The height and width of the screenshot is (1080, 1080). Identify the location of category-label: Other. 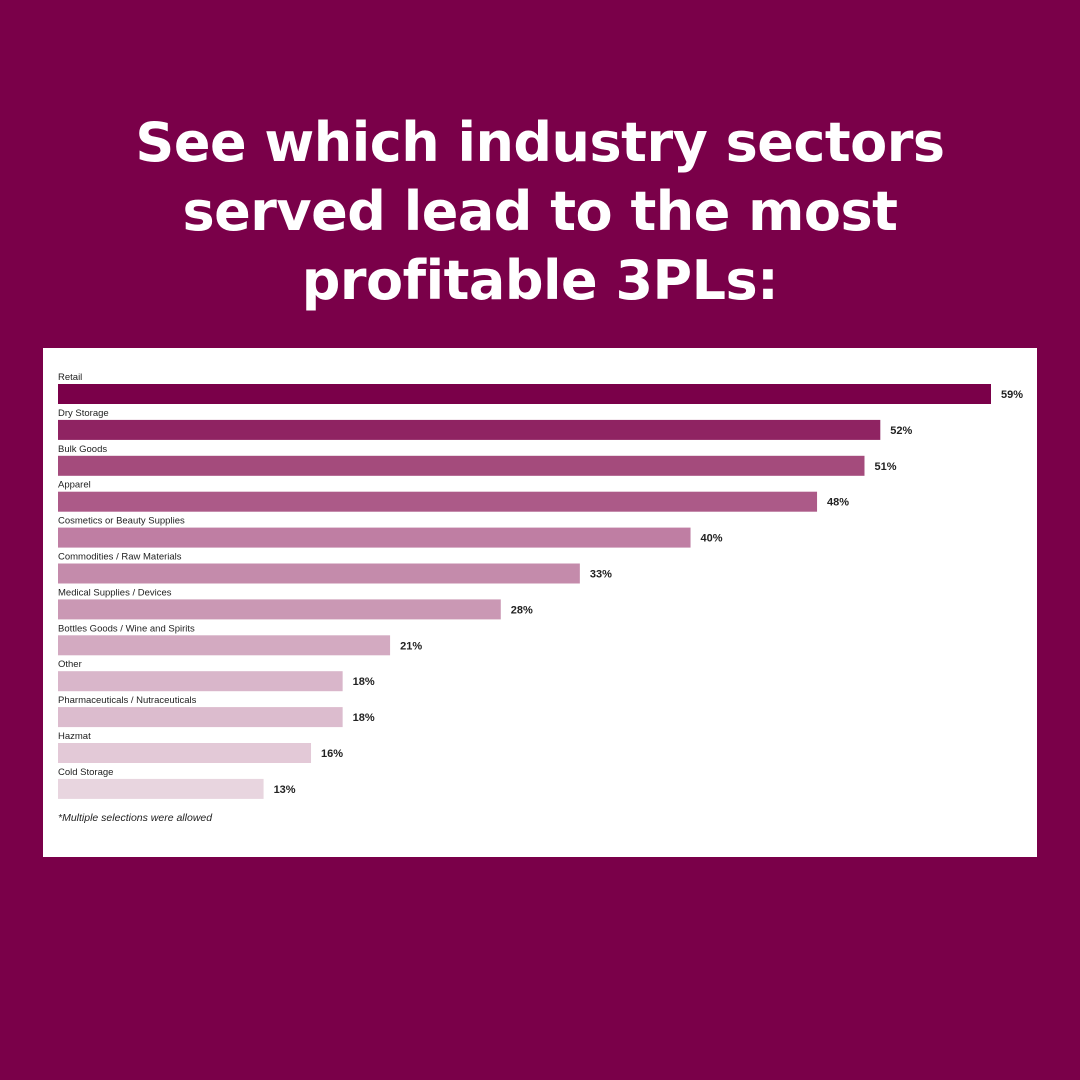
(70, 664).